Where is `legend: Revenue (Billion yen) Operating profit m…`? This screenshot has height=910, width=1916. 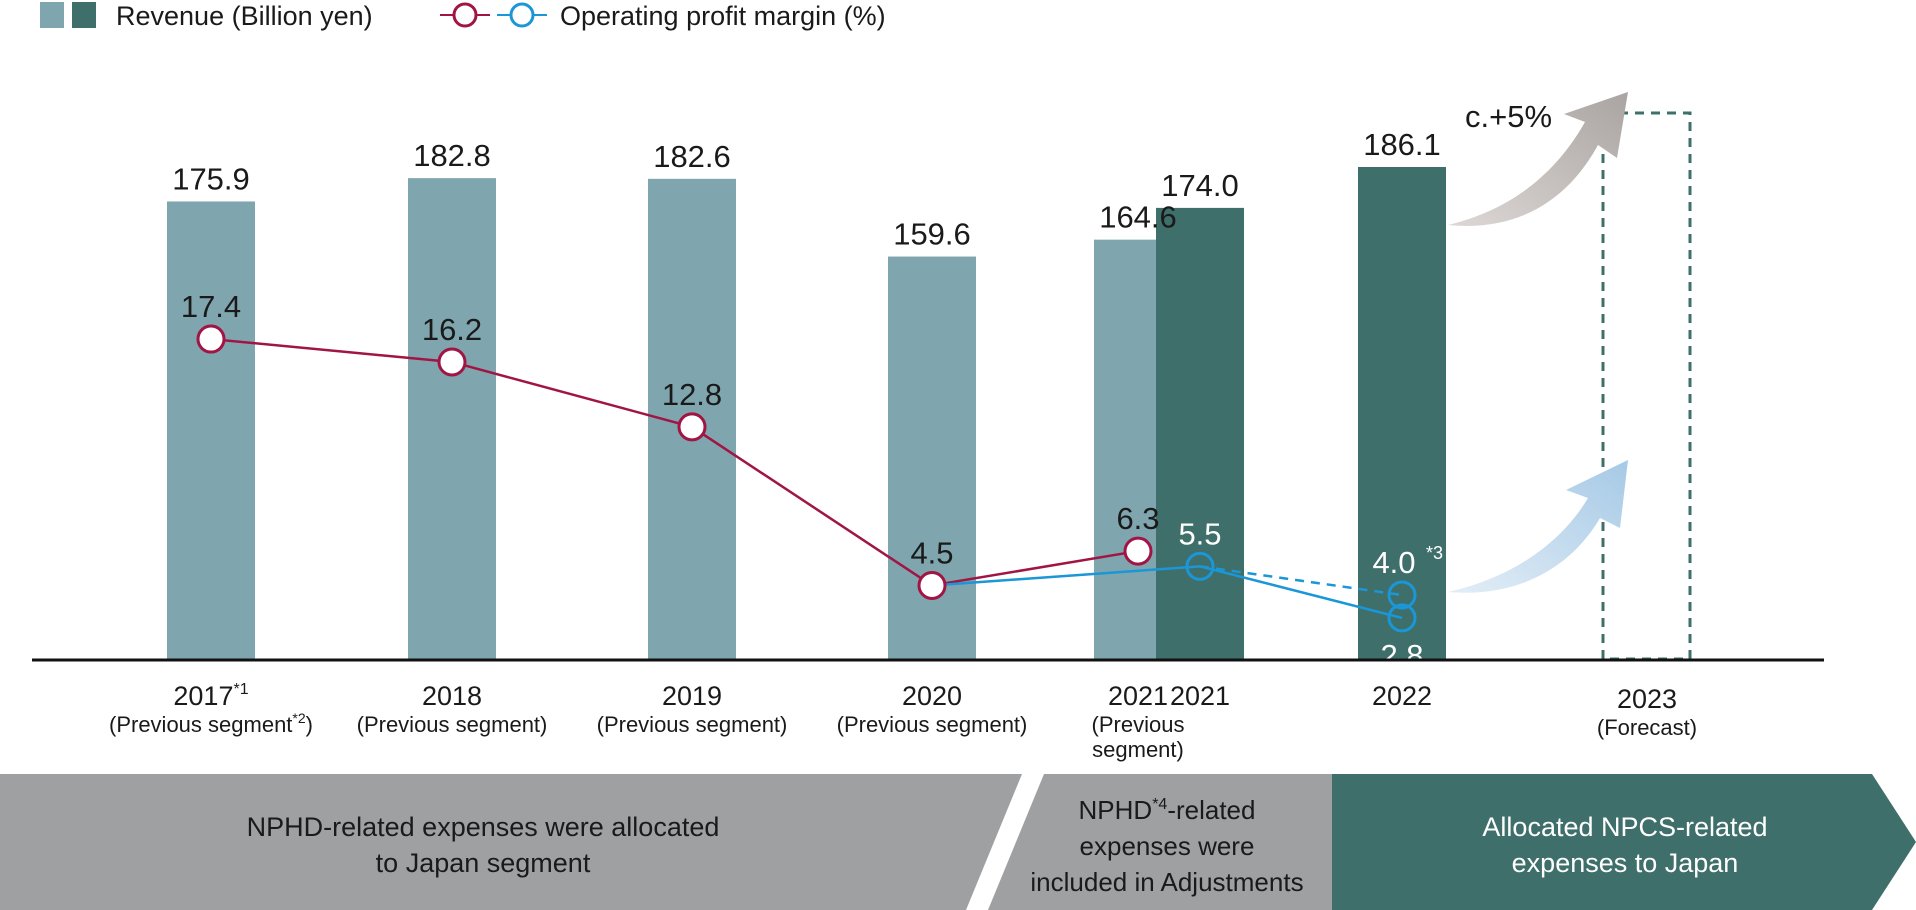 legend: Revenue (Billion yen) Operating profit m… is located at coordinates (463, 16).